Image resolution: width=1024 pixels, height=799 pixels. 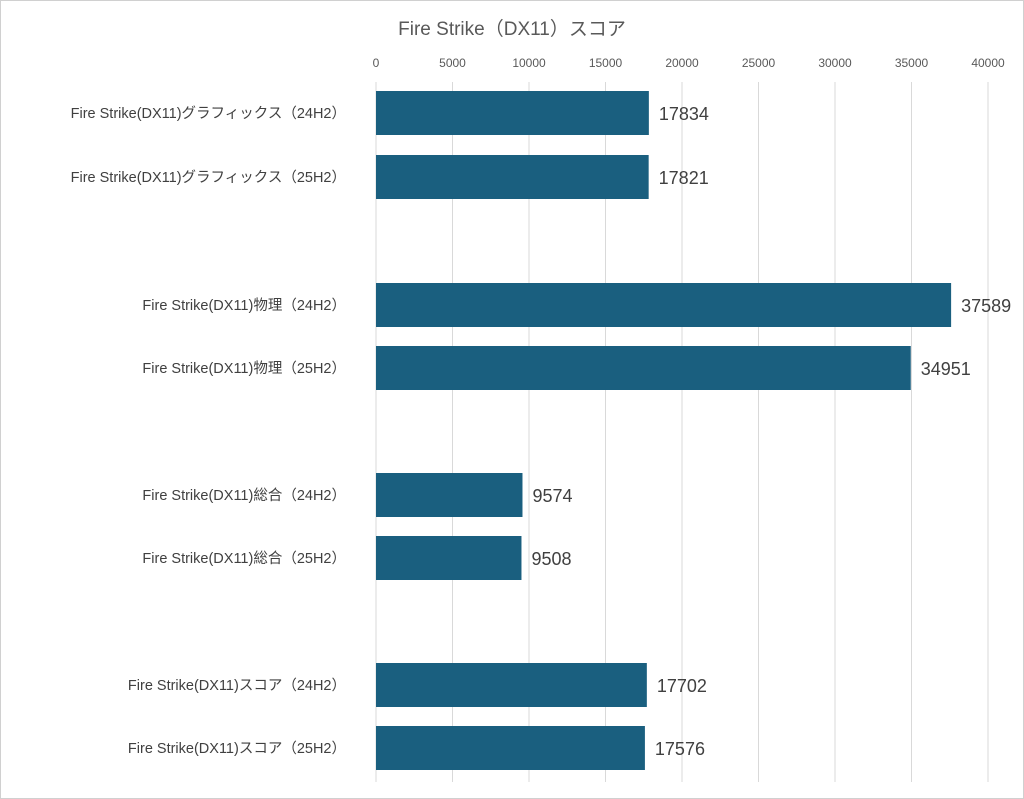 What do you see at coordinates (208, 113) in the screenshot?
I see `category-label: Fire Strike(DX11)グラフィックス（24H2）` at bounding box center [208, 113].